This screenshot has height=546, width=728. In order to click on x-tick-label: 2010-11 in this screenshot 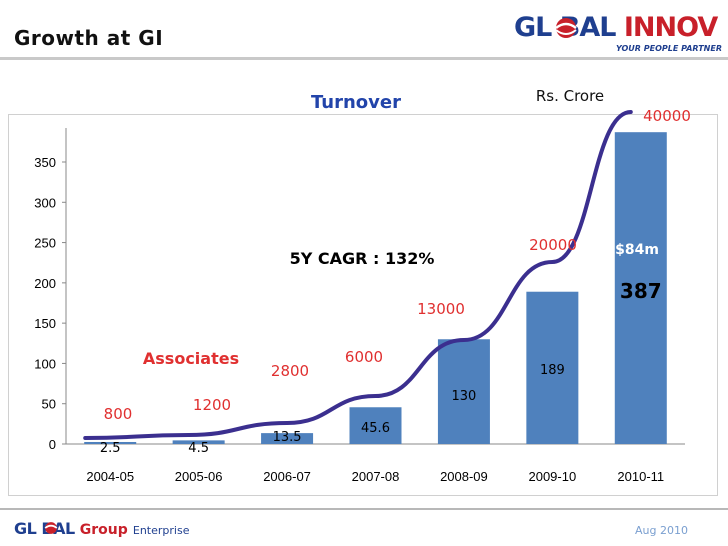, I will do `click(640, 476)`.